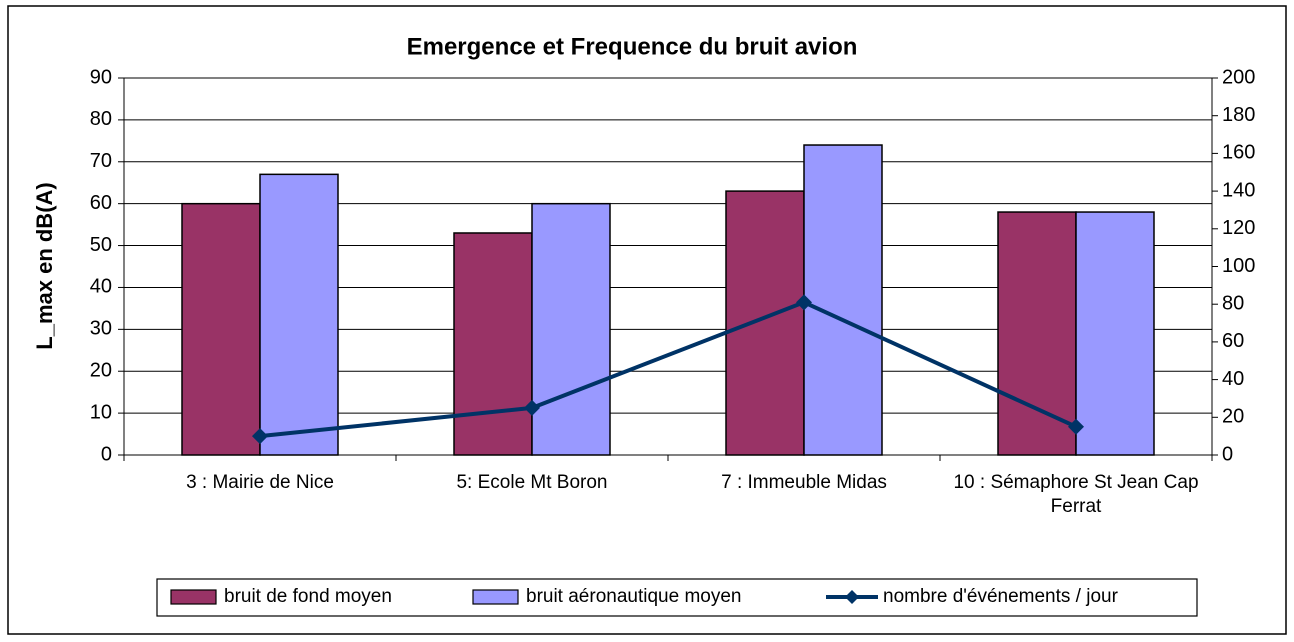 This screenshot has height=642, width=1294. What do you see at coordinates (106, 454) in the screenshot?
I see `y-tick-label: 0` at bounding box center [106, 454].